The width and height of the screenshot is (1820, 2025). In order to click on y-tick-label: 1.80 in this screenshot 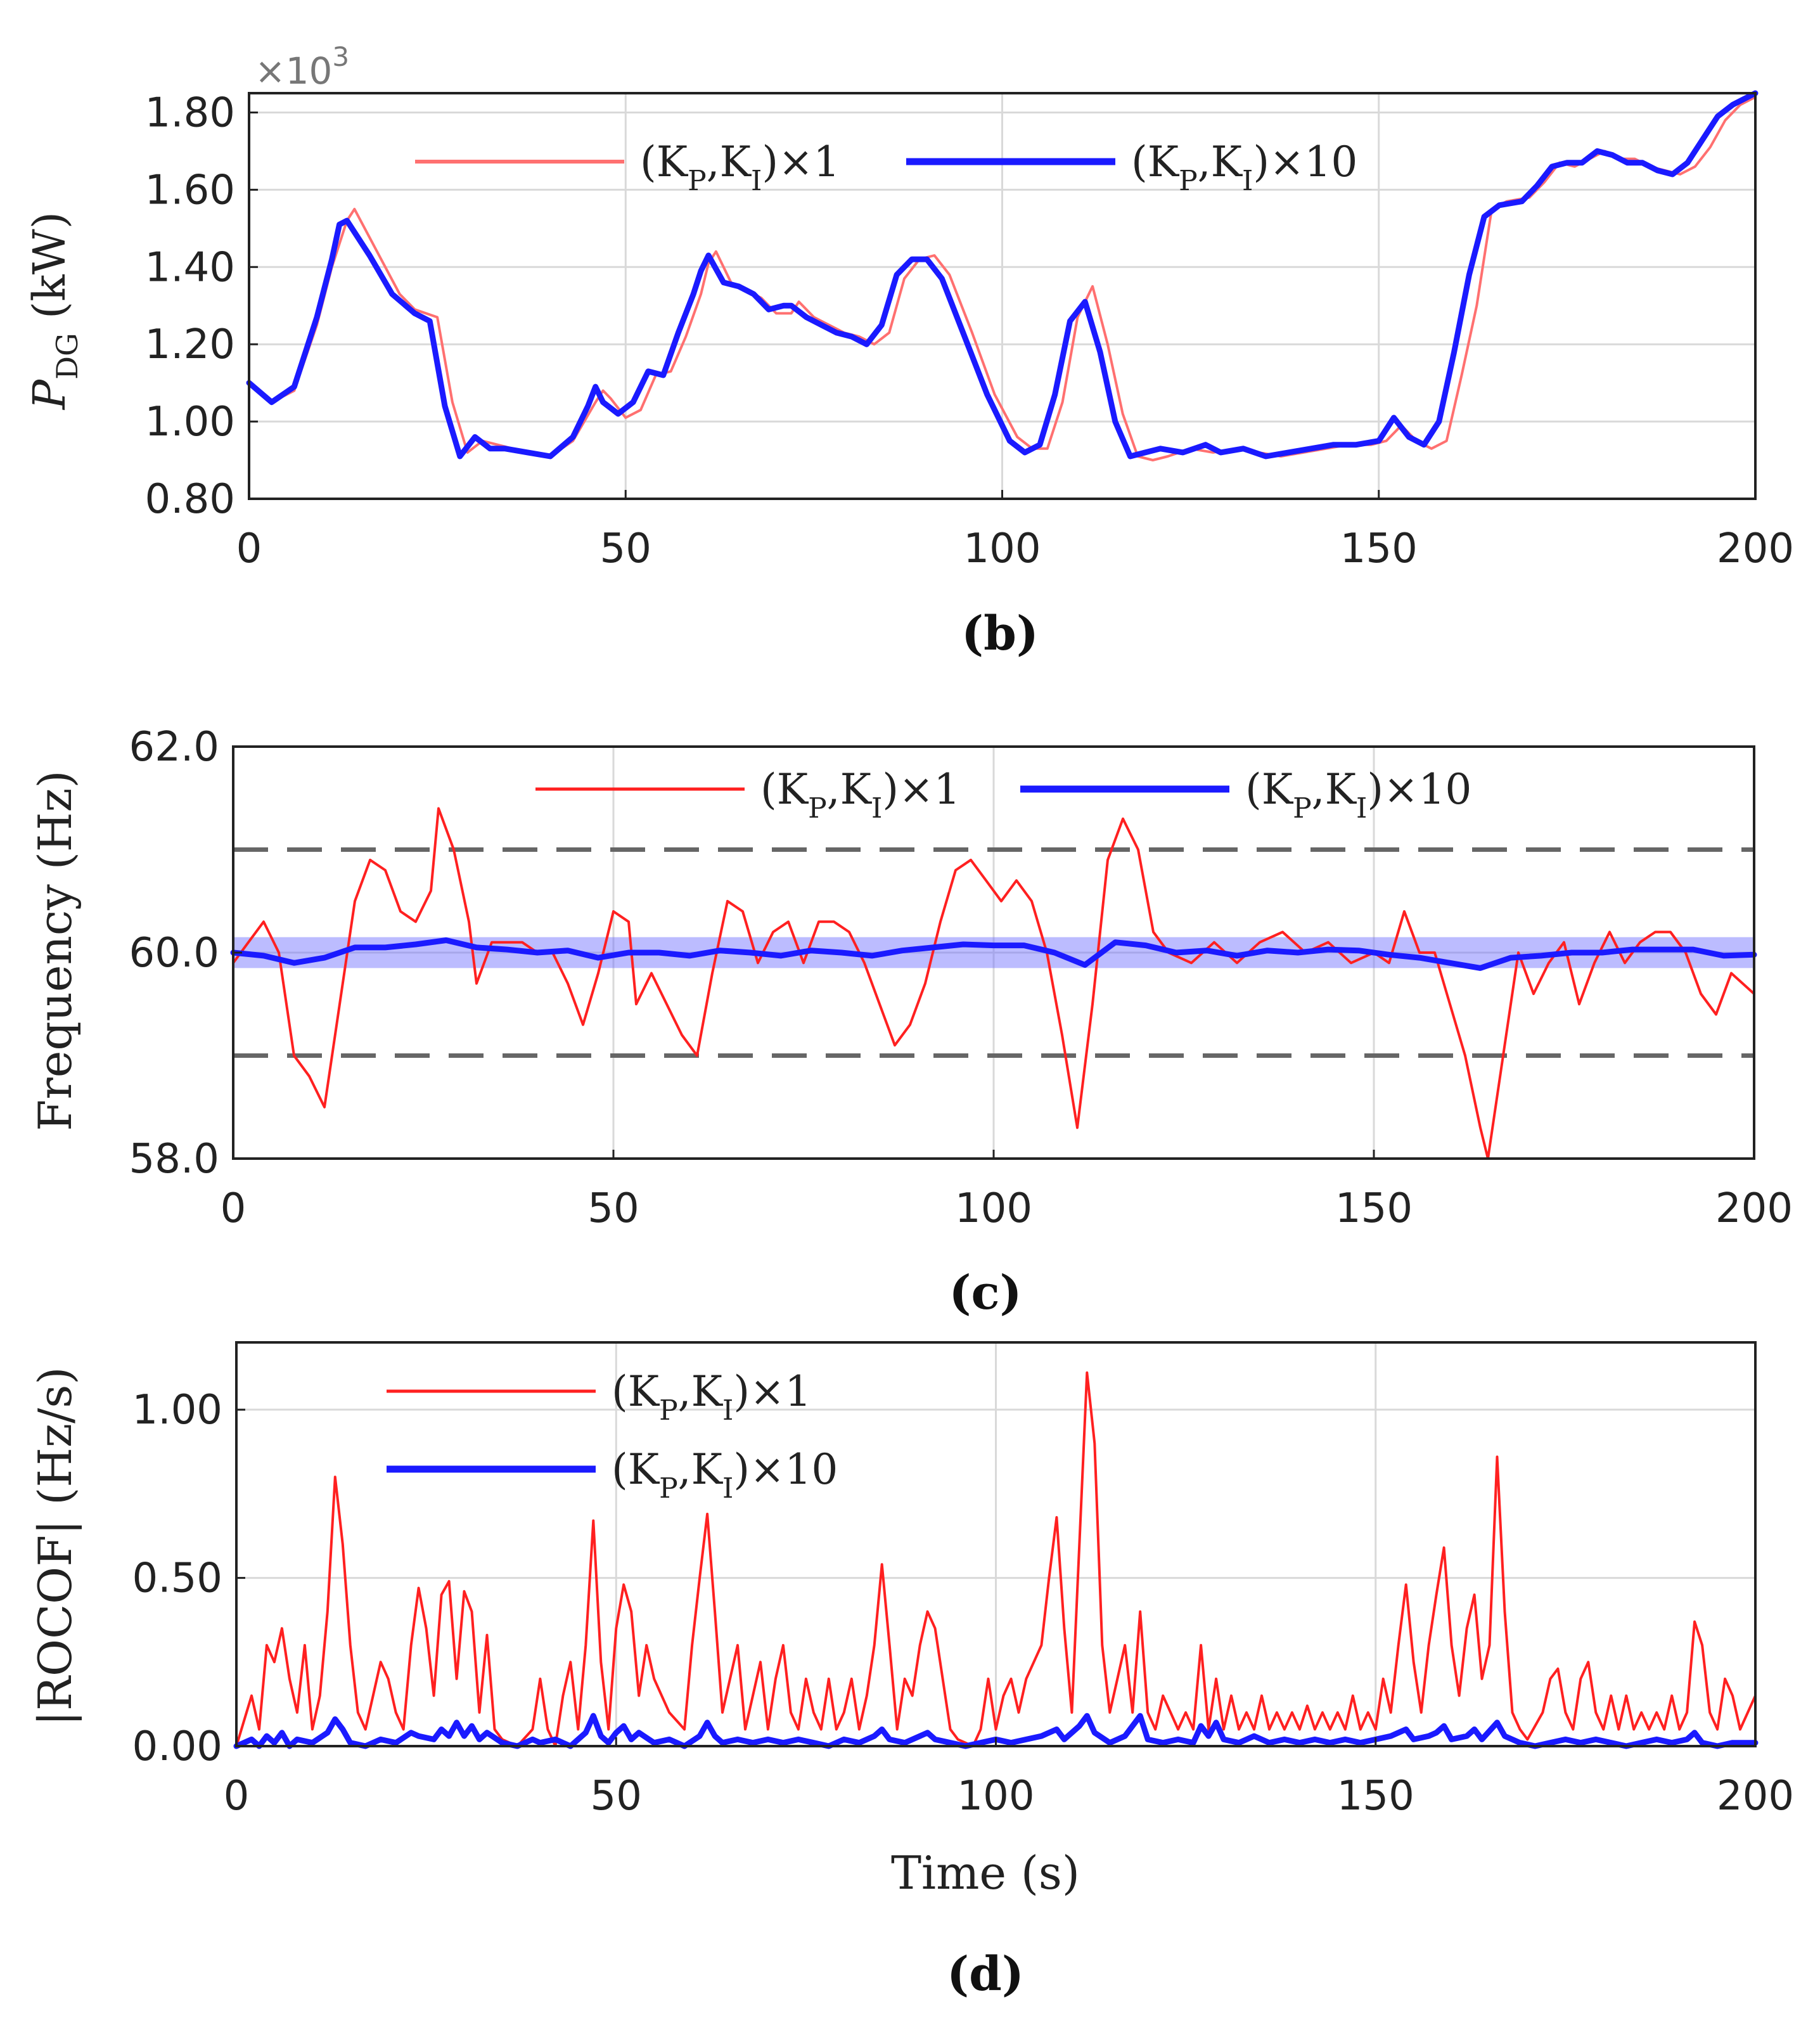, I will do `click(190, 113)`.